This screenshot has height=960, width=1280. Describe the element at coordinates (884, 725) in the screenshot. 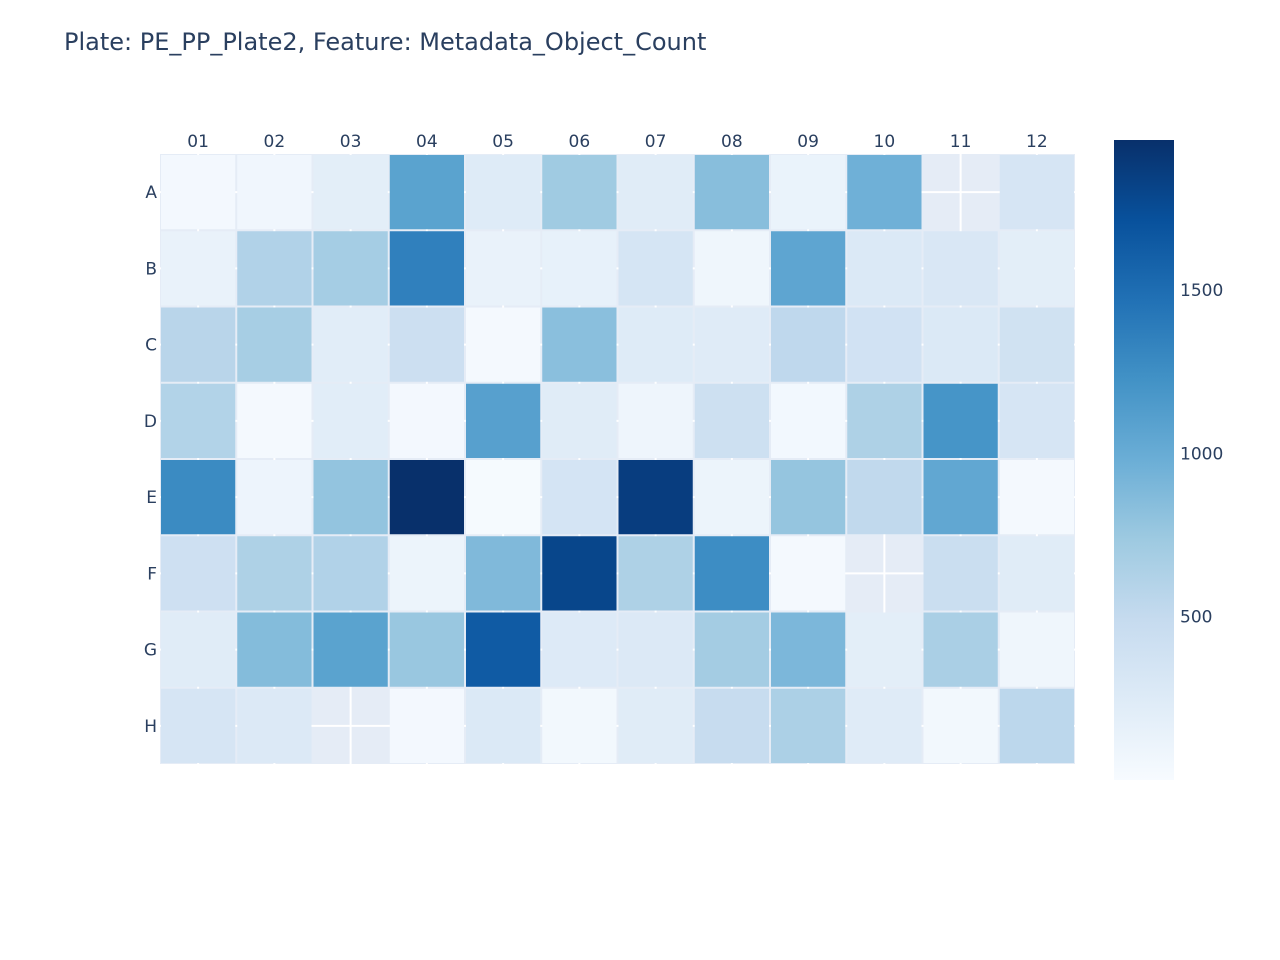

I see `heatmap-cell-H10` at that location.